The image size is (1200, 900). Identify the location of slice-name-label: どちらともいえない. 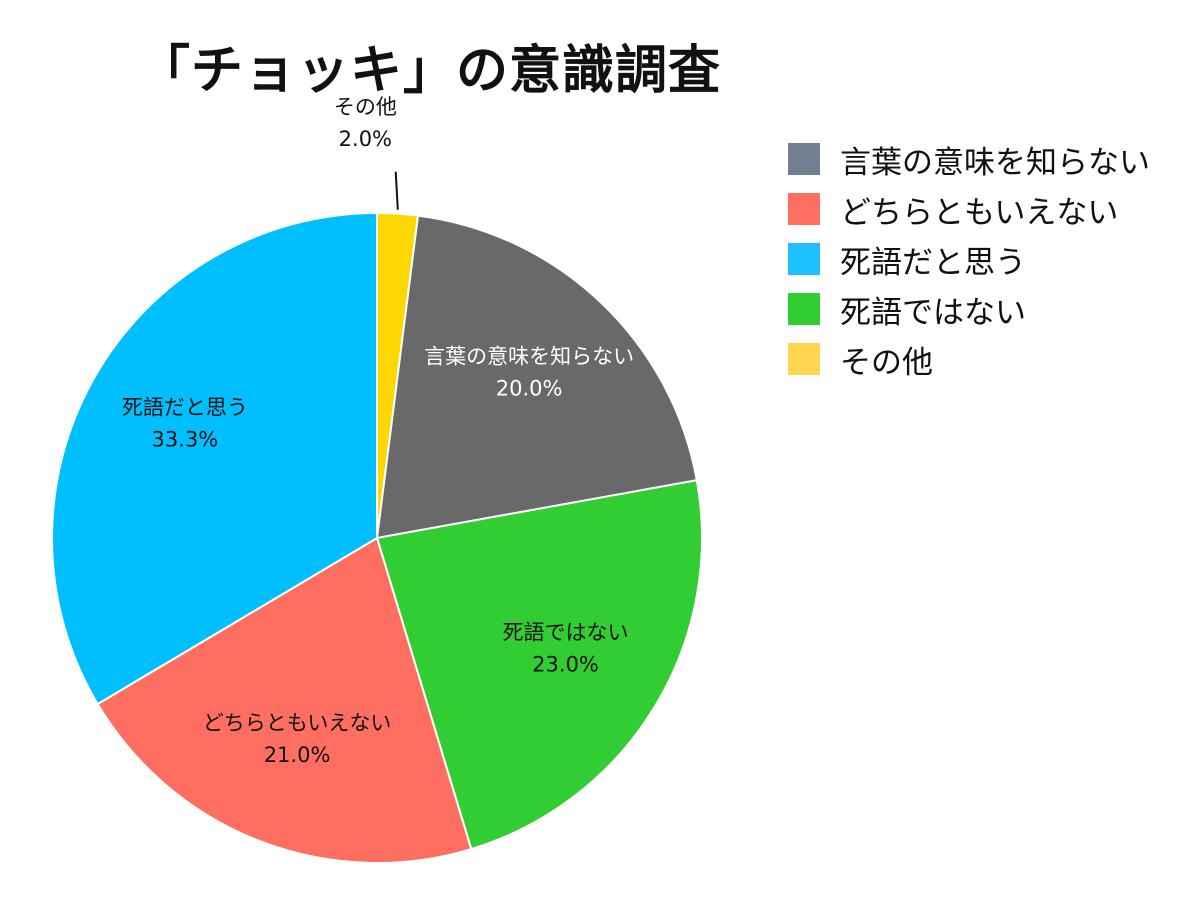
(297, 723).